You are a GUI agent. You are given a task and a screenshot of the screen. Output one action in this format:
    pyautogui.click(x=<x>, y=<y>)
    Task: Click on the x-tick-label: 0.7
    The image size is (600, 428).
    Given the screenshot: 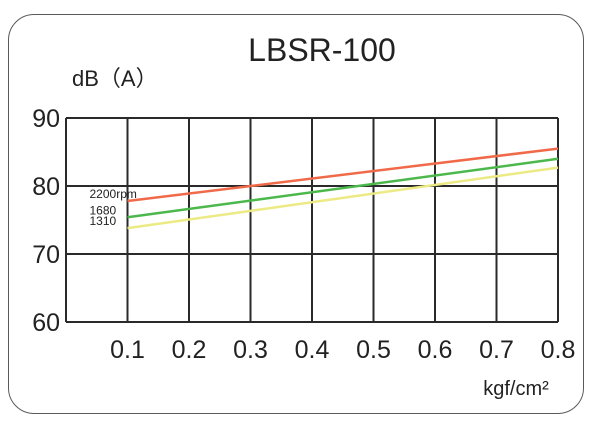 What is the action you would take?
    pyautogui.click(x=496, y=350)
    